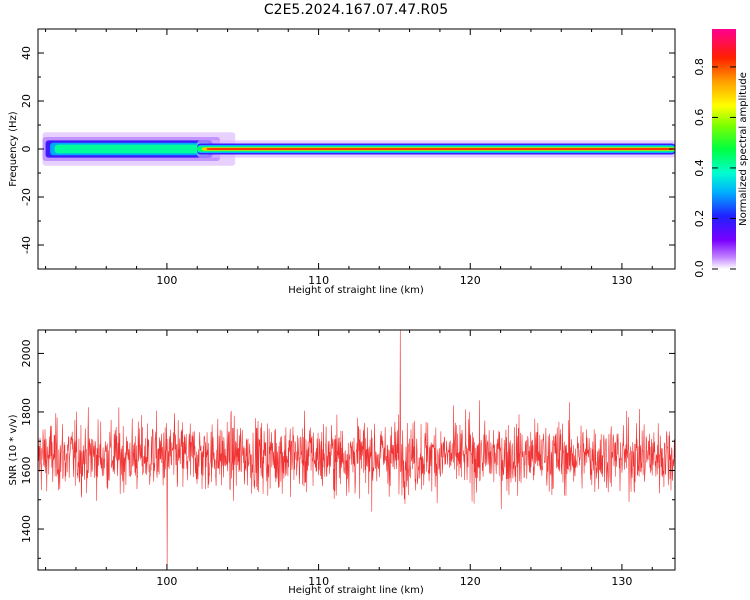  I want to click on colorbar-tick-label: 0.2, so click(699, 219).